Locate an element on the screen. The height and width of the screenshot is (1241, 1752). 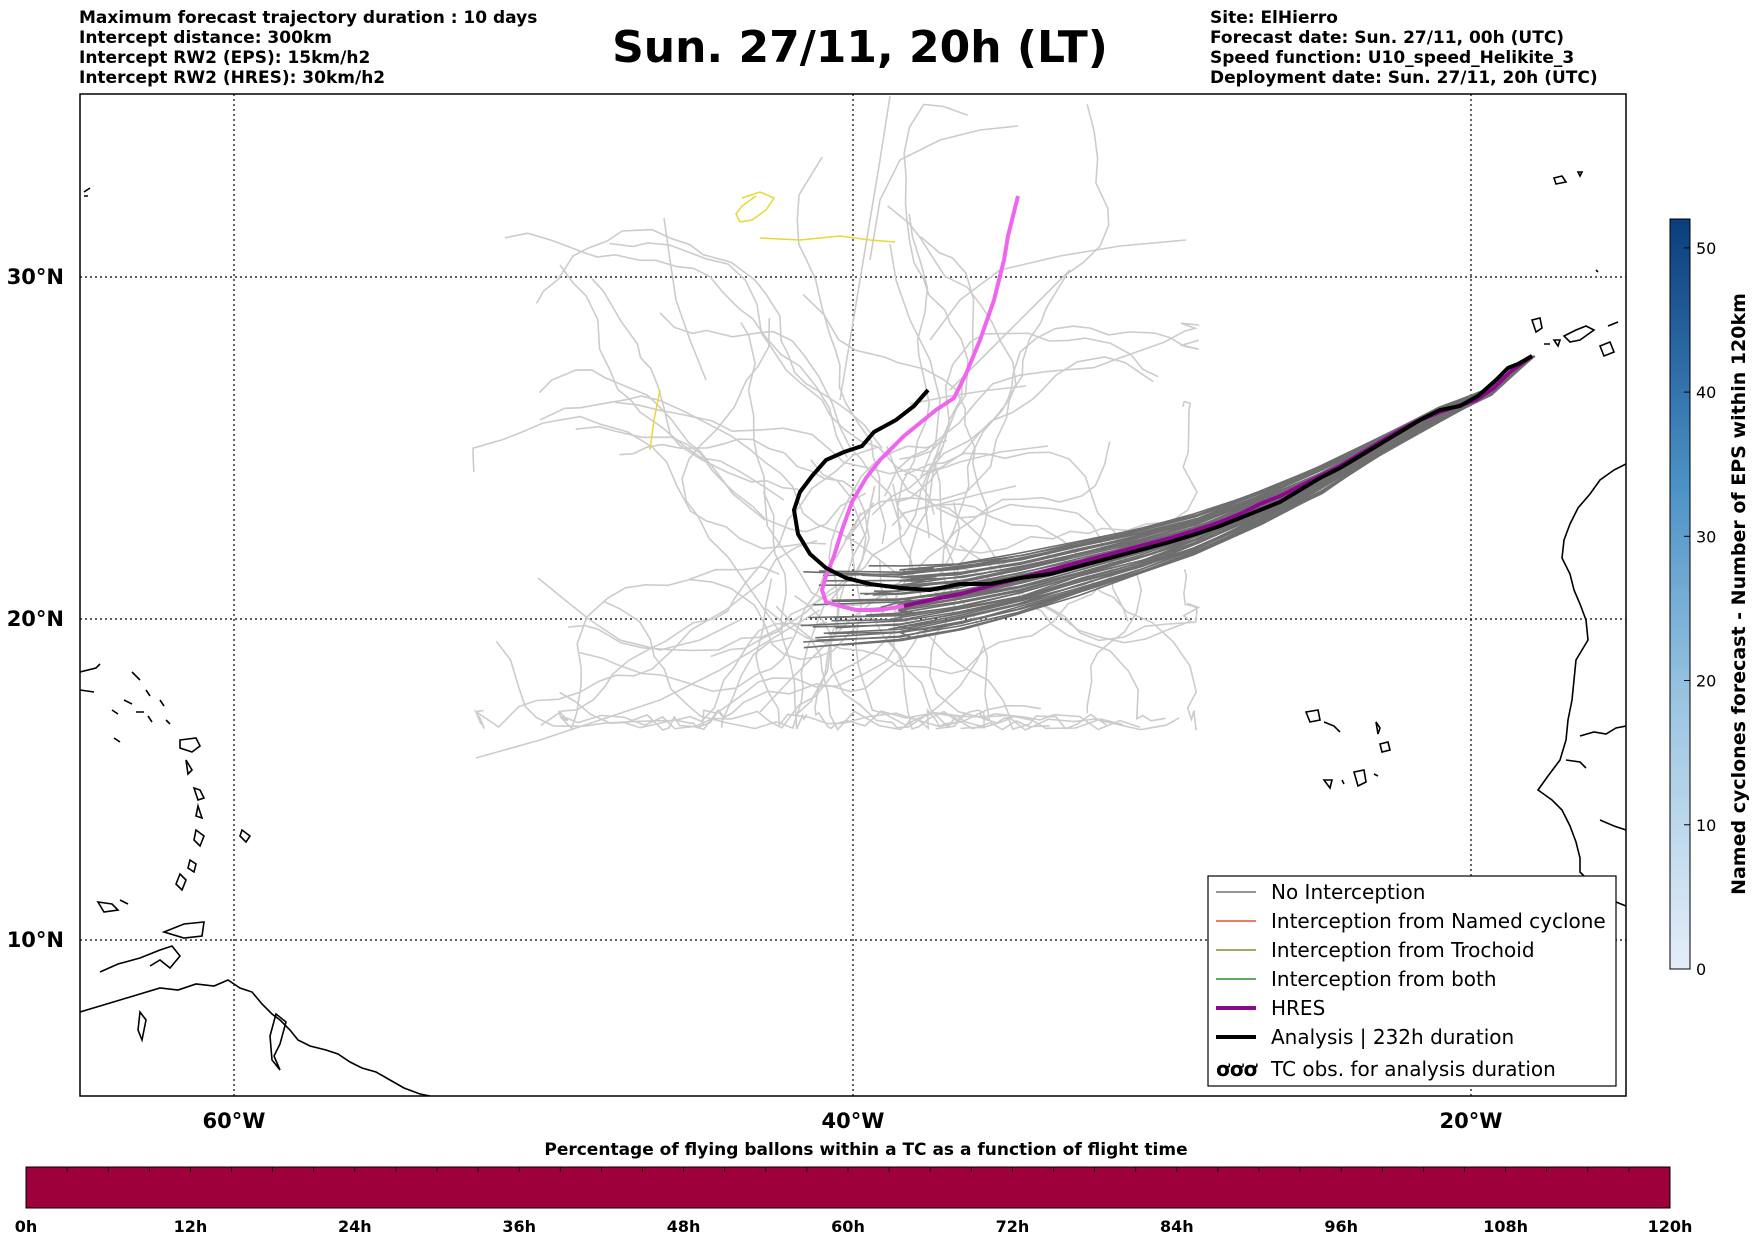
coast-africa is located at coordinates (1581, 685).